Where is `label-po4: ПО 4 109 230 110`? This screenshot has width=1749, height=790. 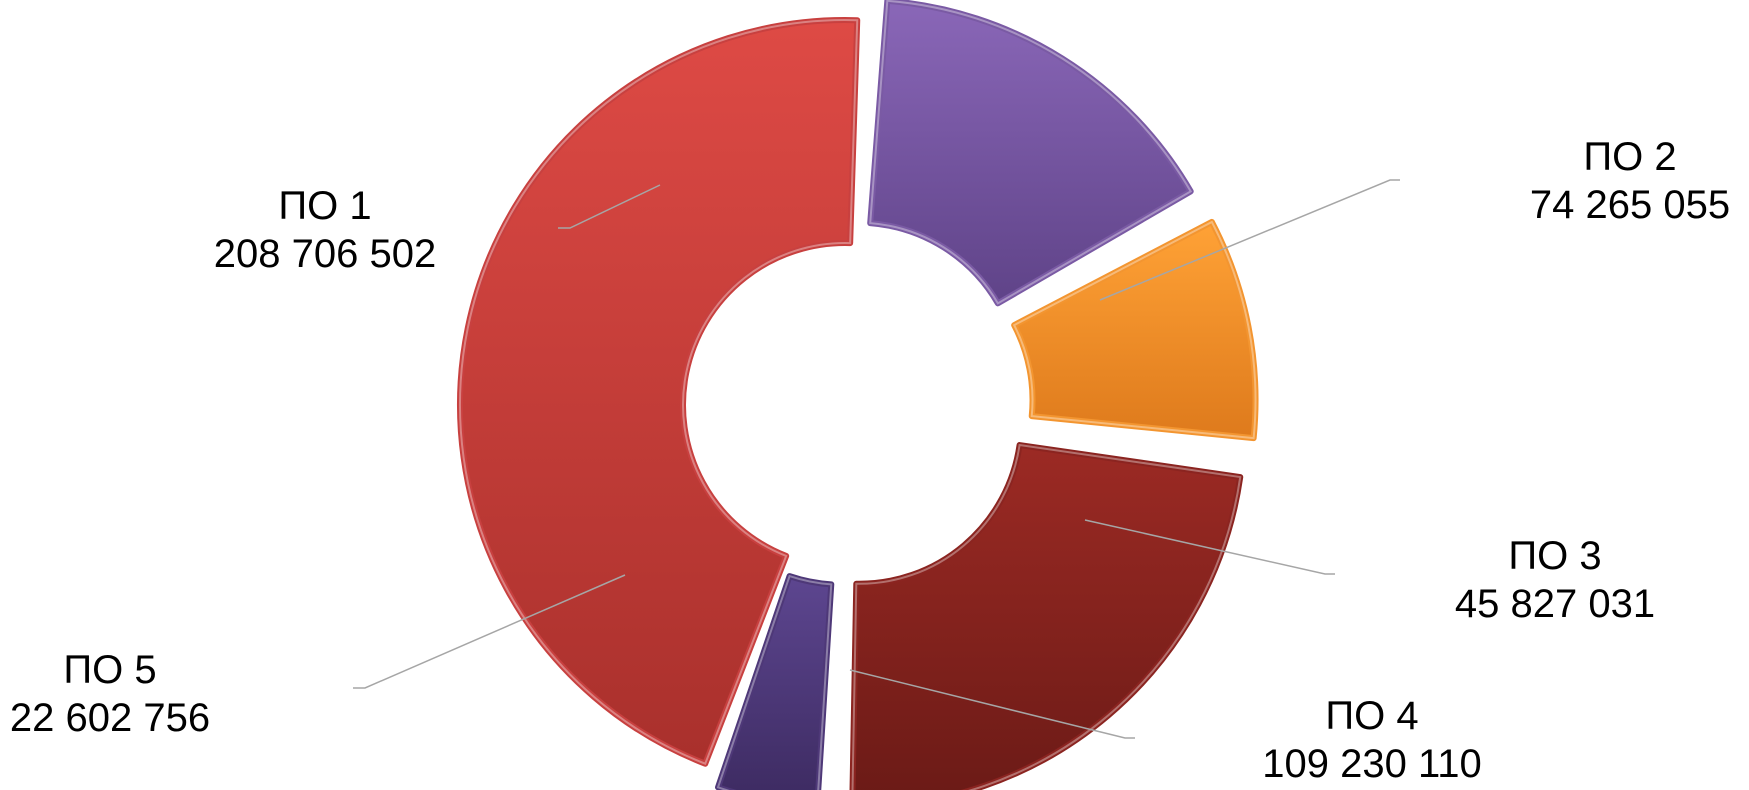
label-po4: ПО 4 109 230 110 is located at coordinates (1372, 740).